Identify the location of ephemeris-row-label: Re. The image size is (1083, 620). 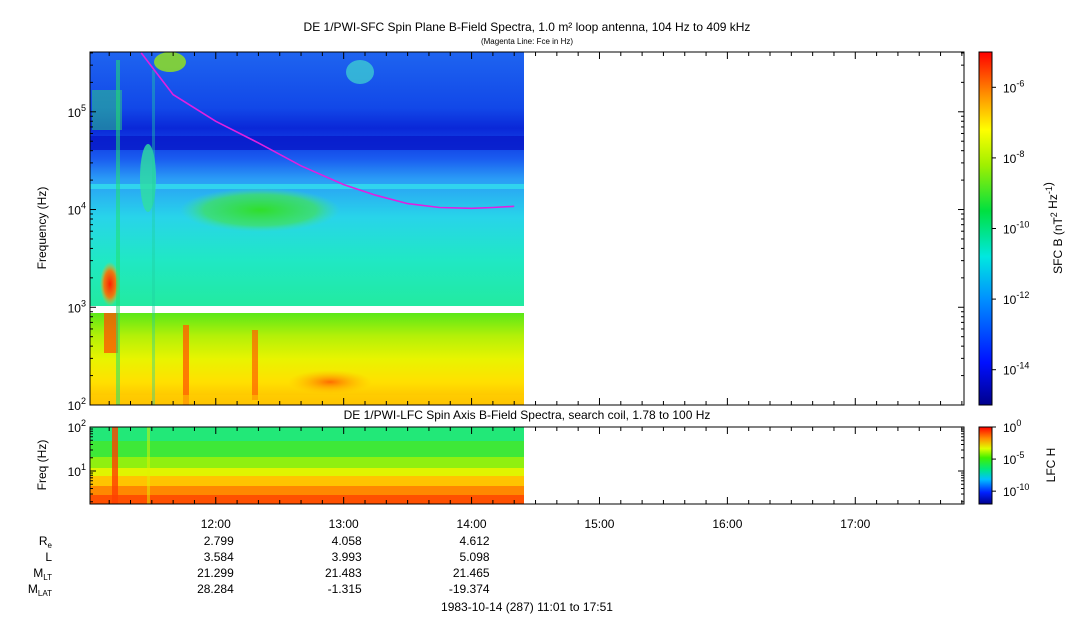
(46, 542).